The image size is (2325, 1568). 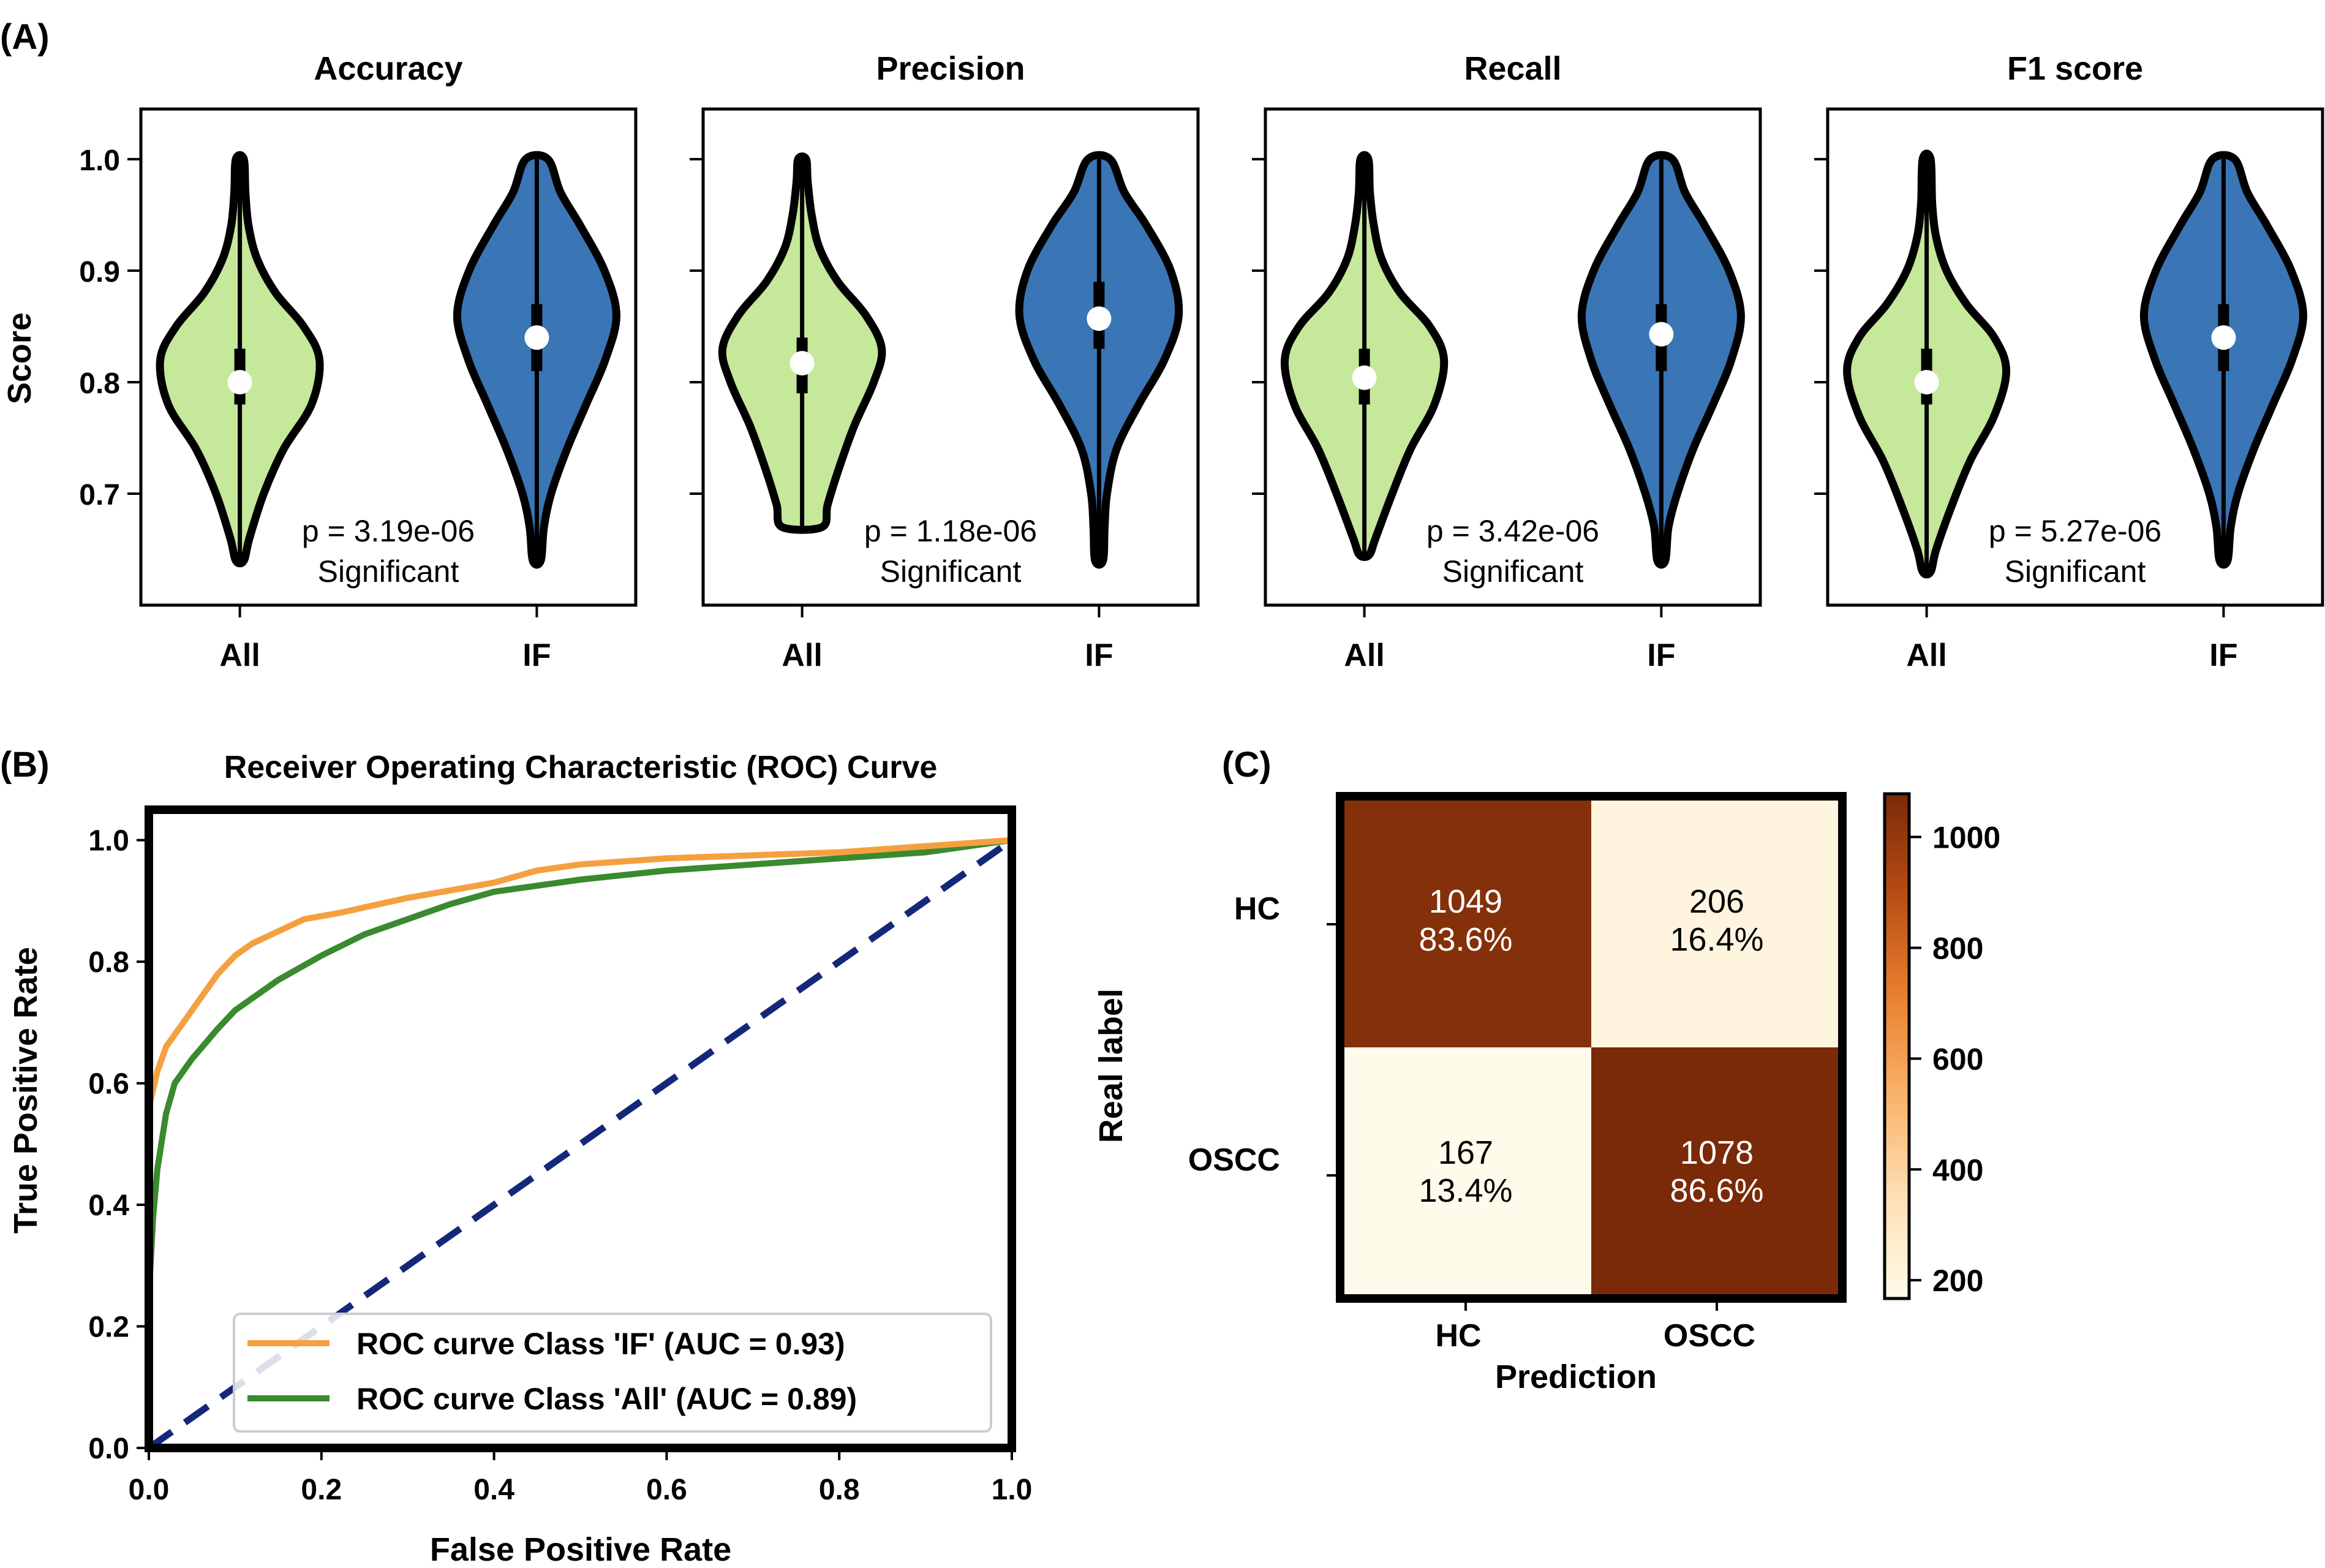 What do you see at coordinates (1576, 1377) in the screenshot?
I see `cm-x-axis-label: Prediction` at bounding box center [1576, 1377].